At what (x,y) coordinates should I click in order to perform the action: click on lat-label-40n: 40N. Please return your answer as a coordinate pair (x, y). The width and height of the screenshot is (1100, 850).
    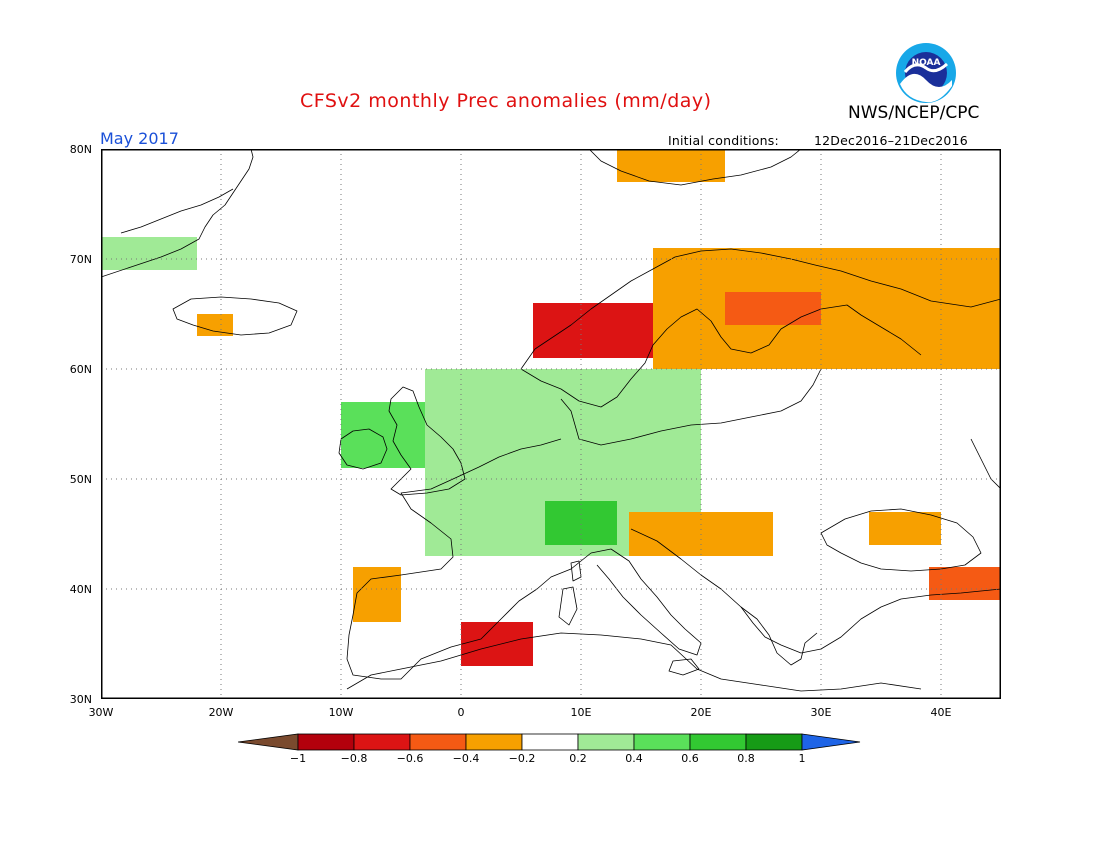
    Looking at the image, I should click on (80, 589).